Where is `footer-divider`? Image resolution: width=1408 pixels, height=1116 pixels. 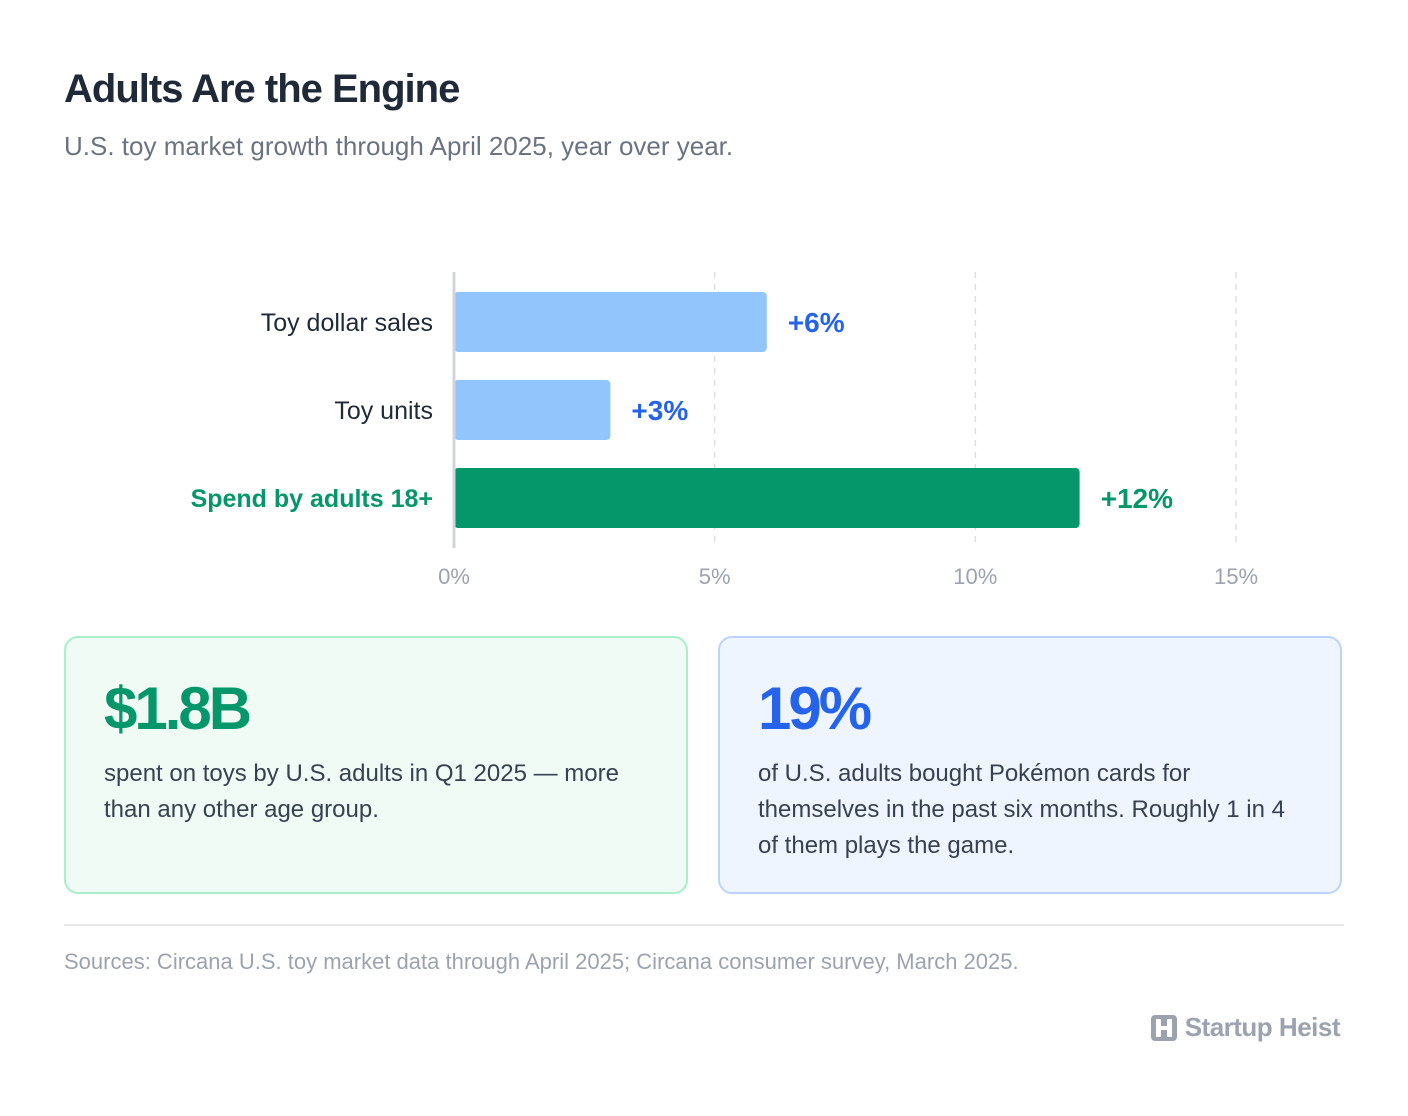 footer-divider is located at coordinates (704, 925).